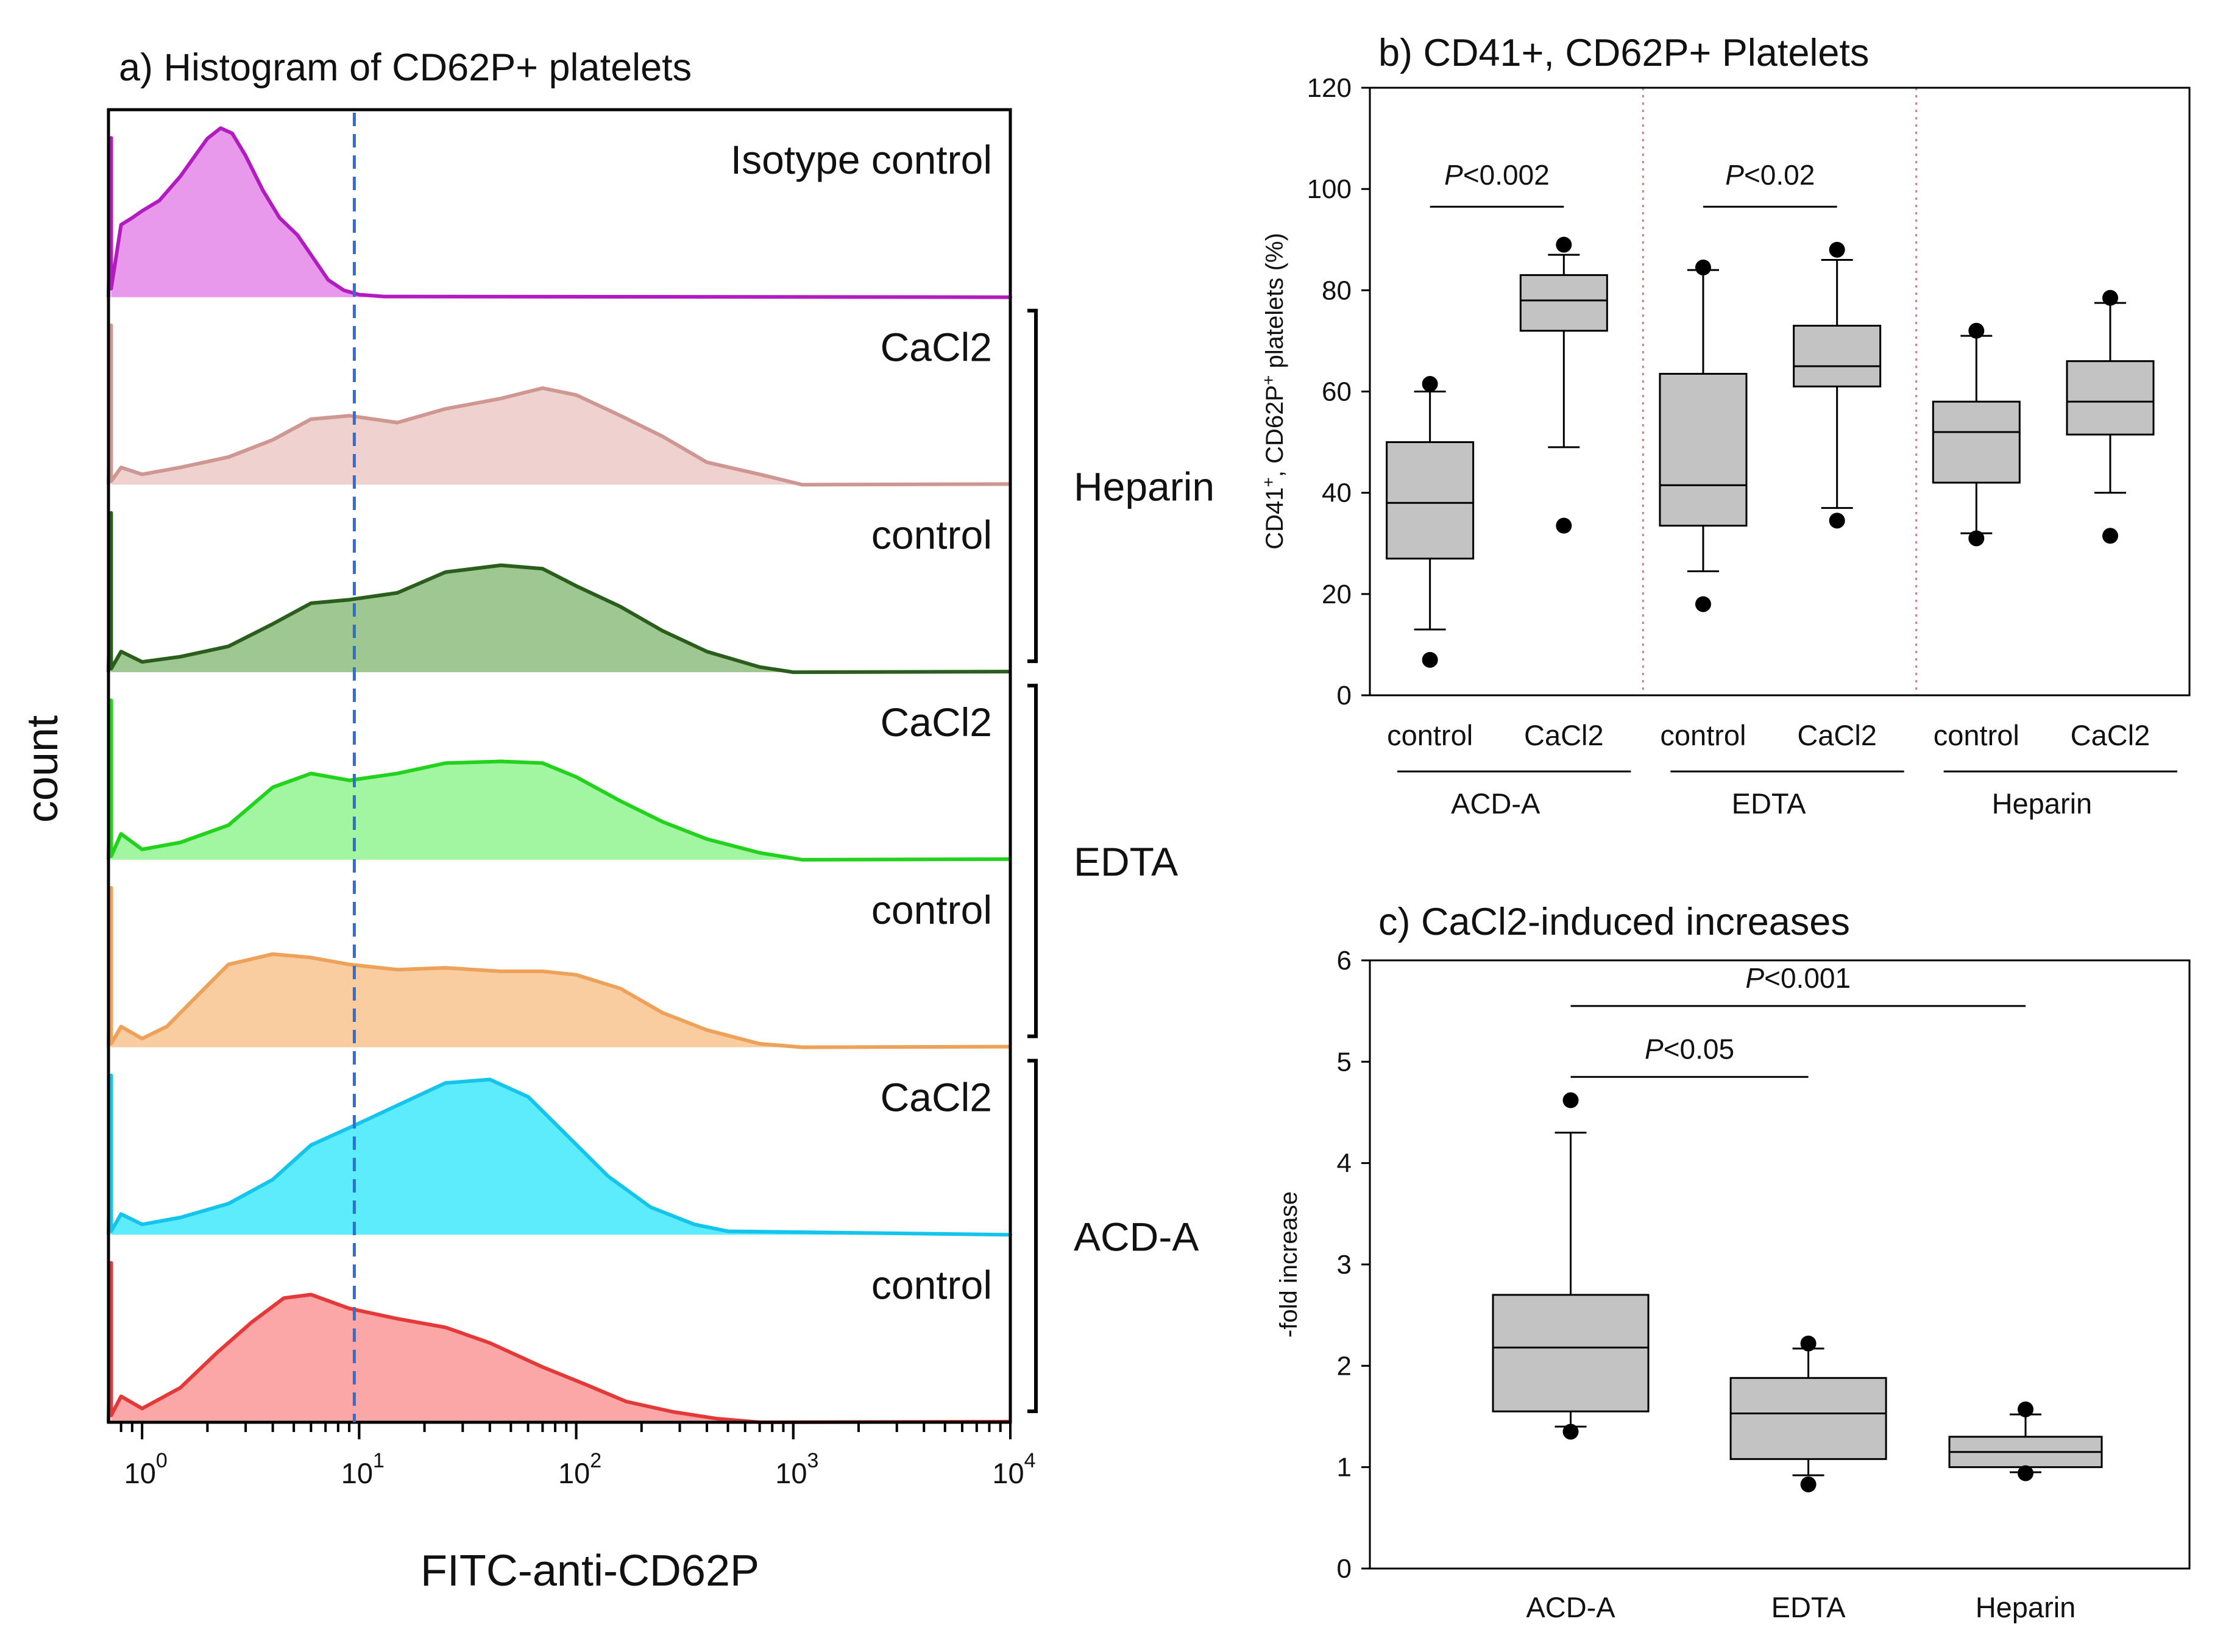  I want to click on boxplot-c-y-tick-label-2: 2, so click(1344, 1366).